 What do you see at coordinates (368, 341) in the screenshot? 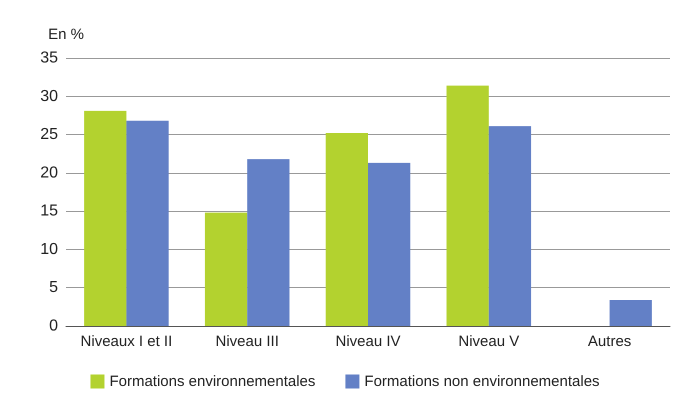
I see `x-tick-label: Niveau IV` at bounding box center [368, 341].